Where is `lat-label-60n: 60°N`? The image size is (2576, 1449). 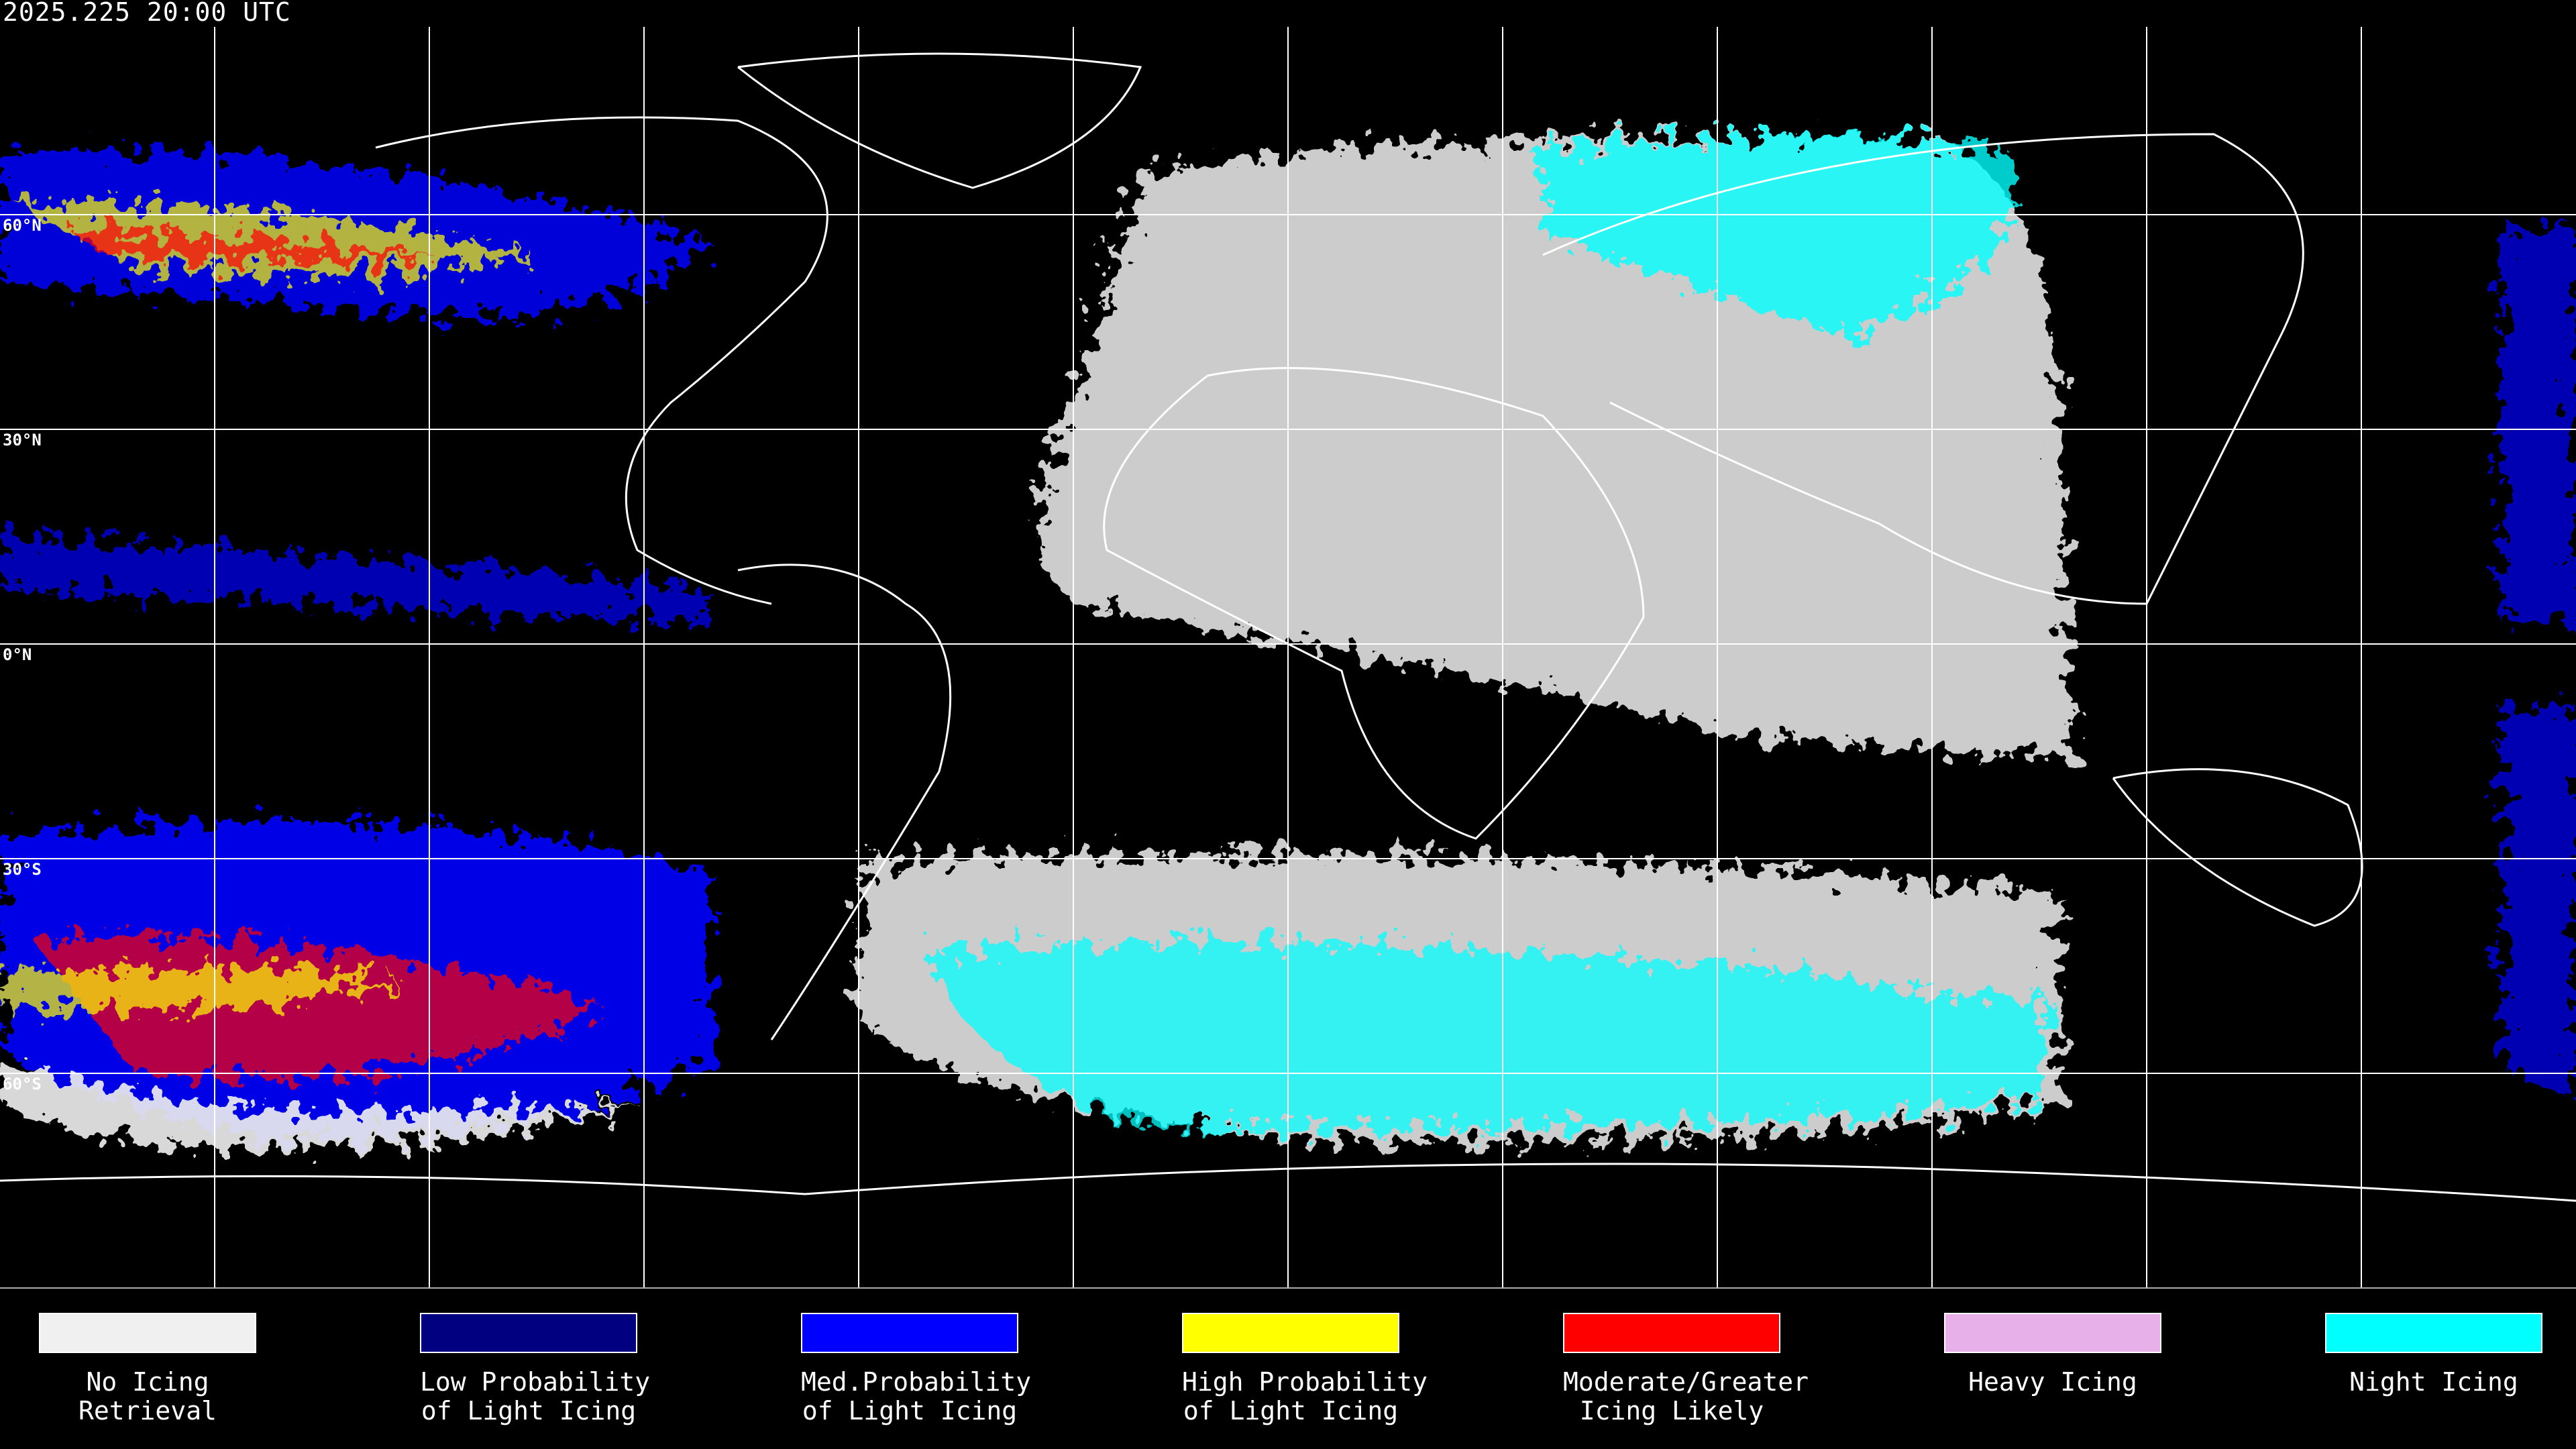
lat-label-60n: 60°N is located at coordinates (22, 225).